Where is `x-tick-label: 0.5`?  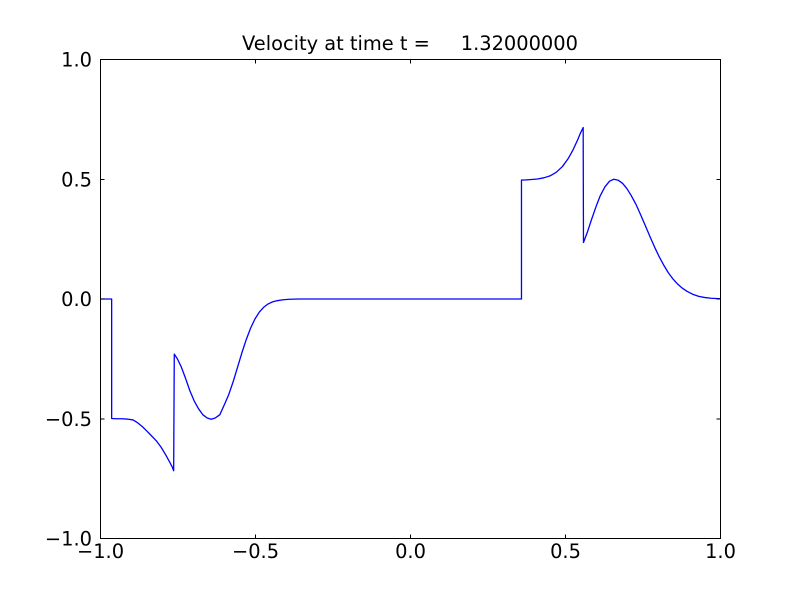 x-tick-label: 0.5 is located at coordinates (565, 551).